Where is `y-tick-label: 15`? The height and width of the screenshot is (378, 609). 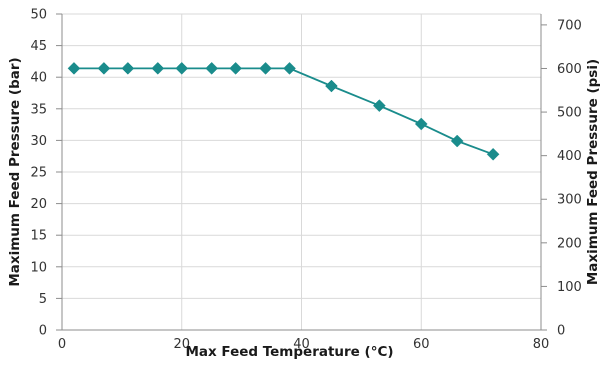 y-tick-label: 15 is located at coordinates (38, 236).